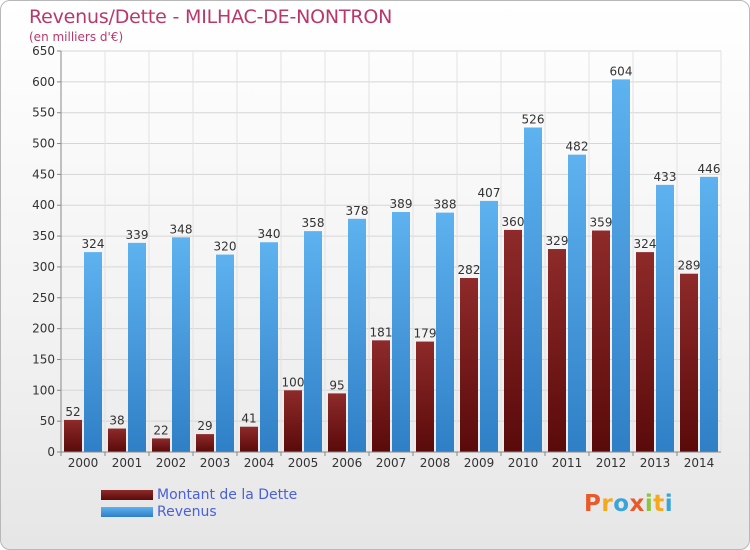 Image resolution: width=750 pixels, height=550 pixels. Describe the element at coordinates (381, 332) in the screenshot. I see `data-label-debt-2007: 181` at that location.